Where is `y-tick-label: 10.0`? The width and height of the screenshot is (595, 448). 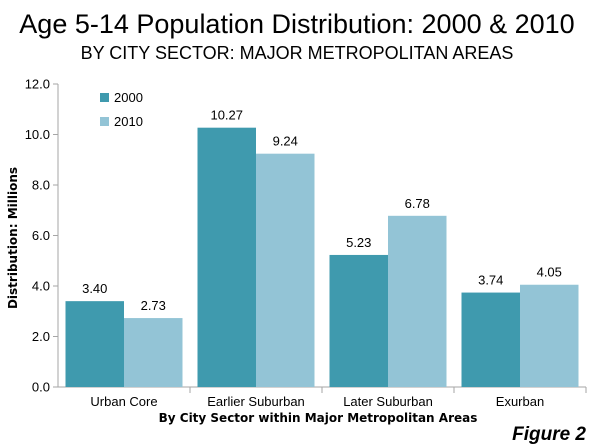
y-tick-label: 10.0 is located at coordinates (37, 134).